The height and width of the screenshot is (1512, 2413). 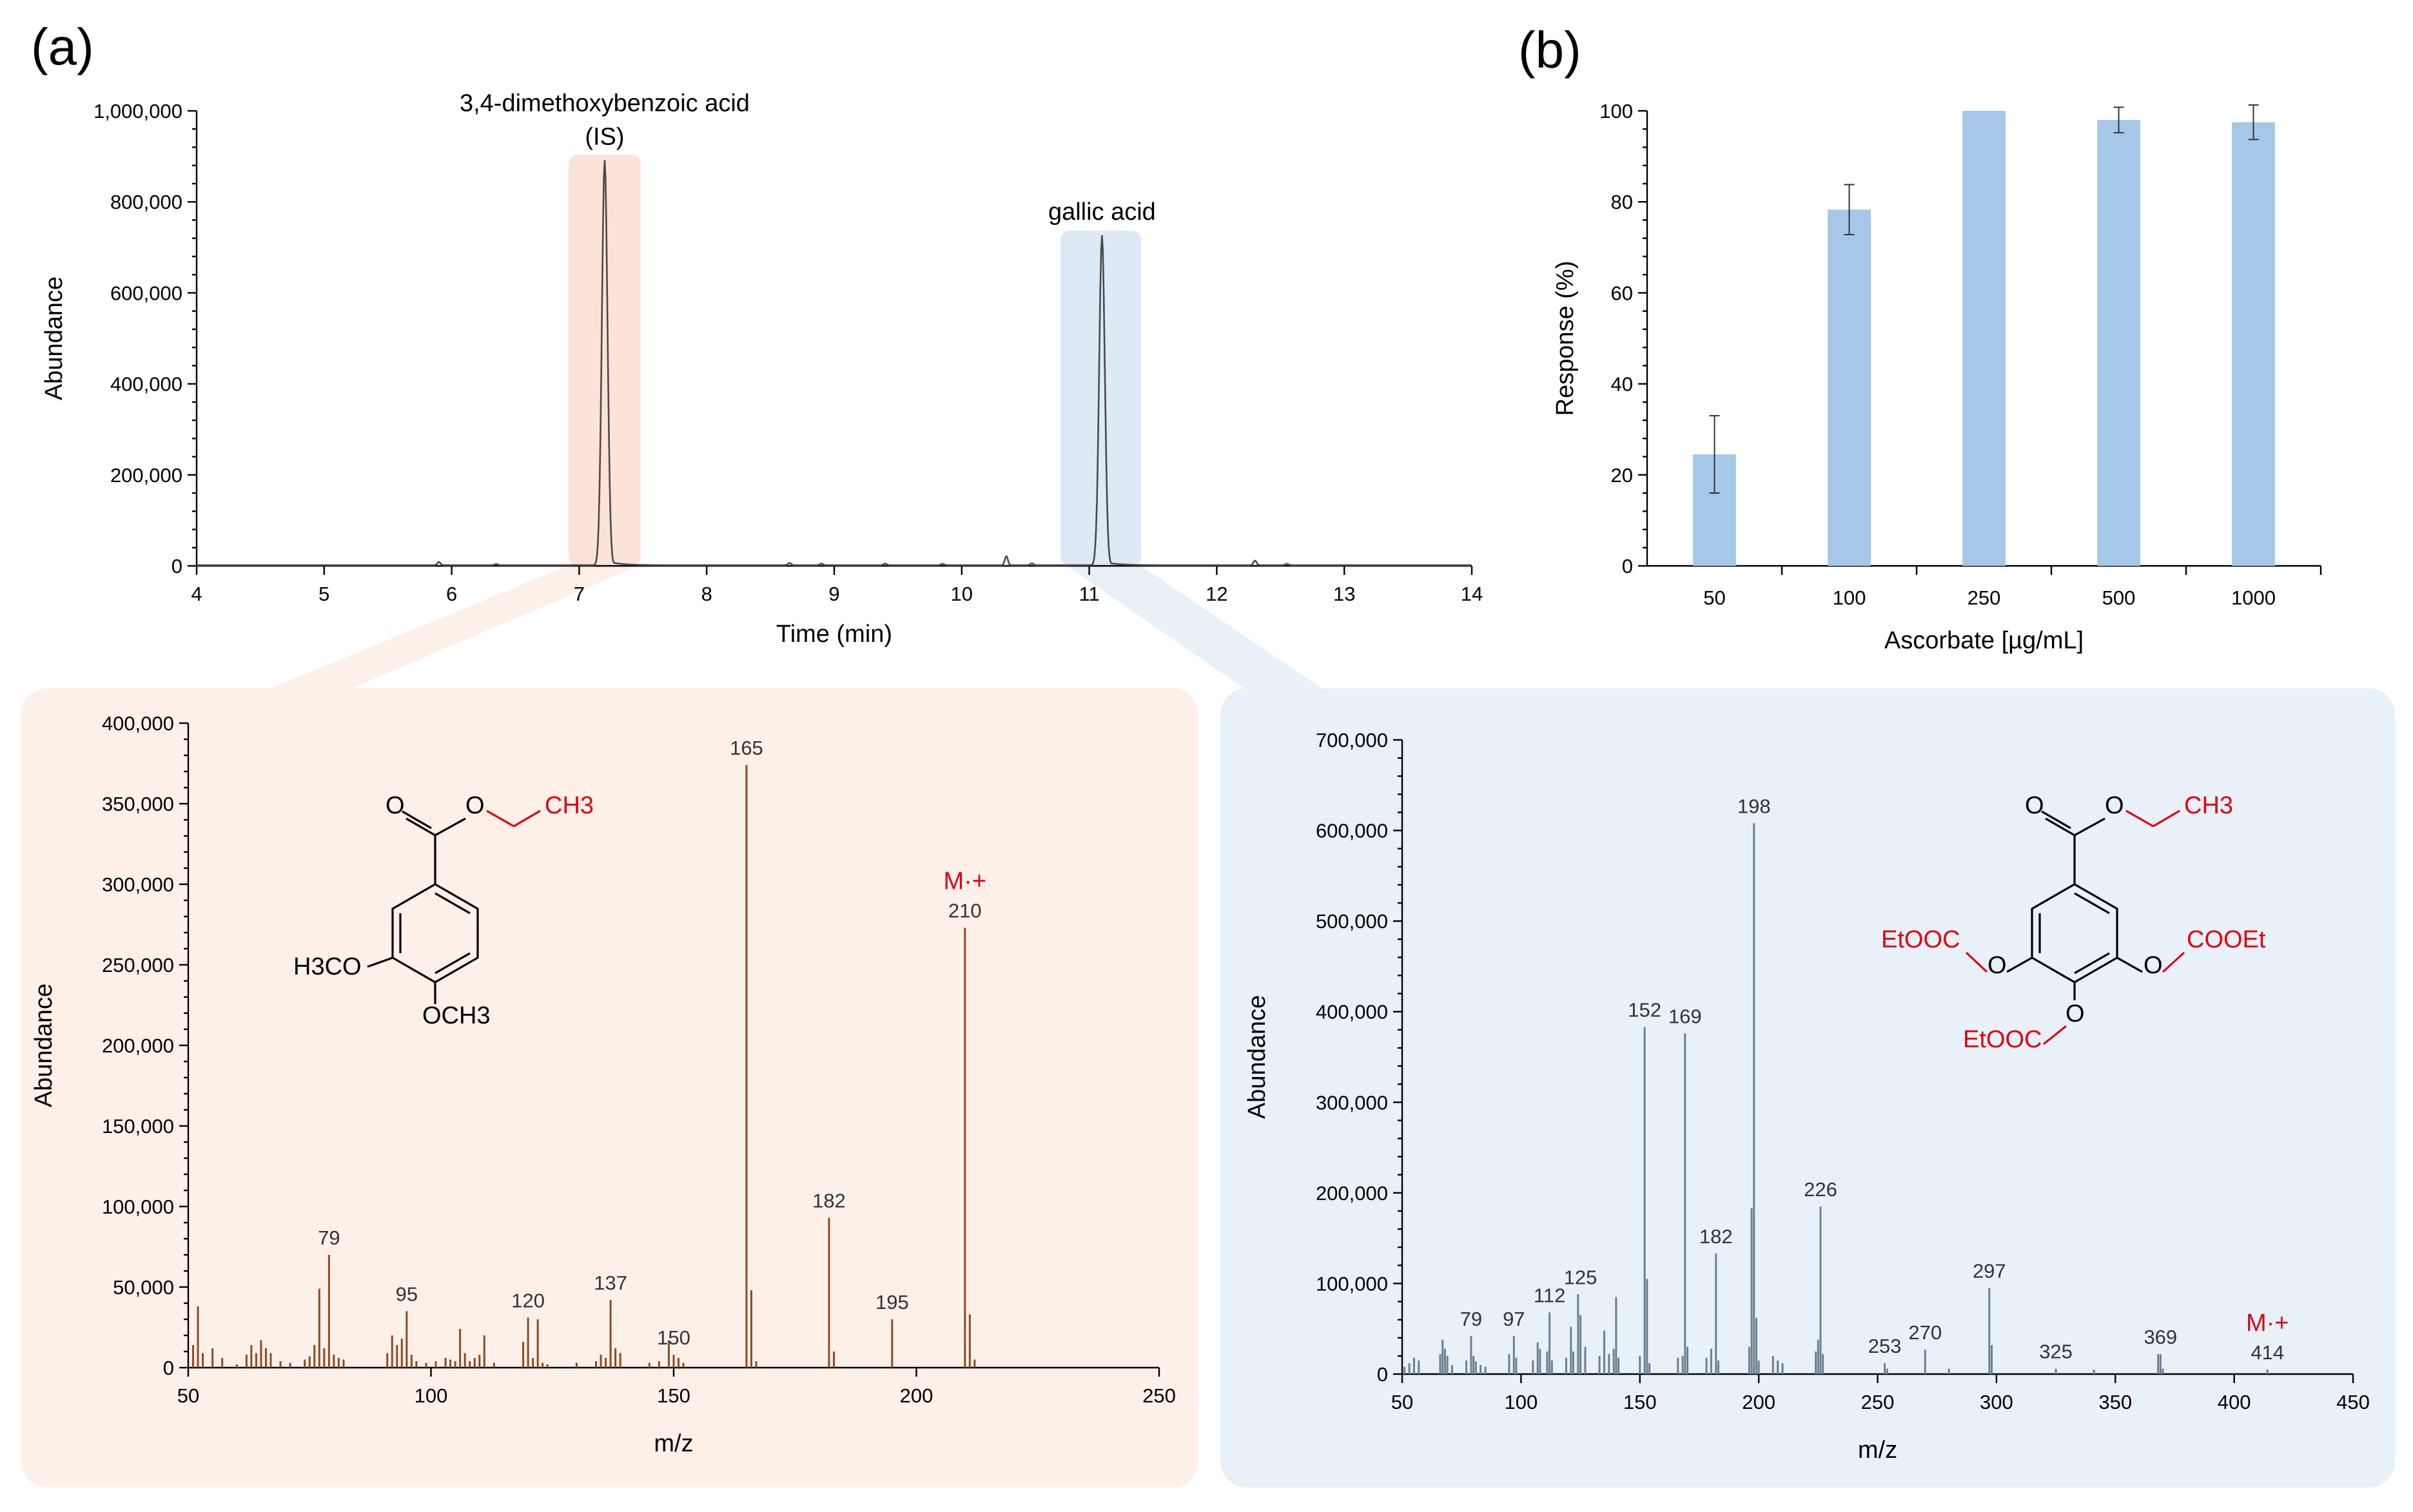 What do you see at coordinates (706, 594) in the screenshot?
I see `chrom-x-tick-label: 8` at bounding box center [706, 594].